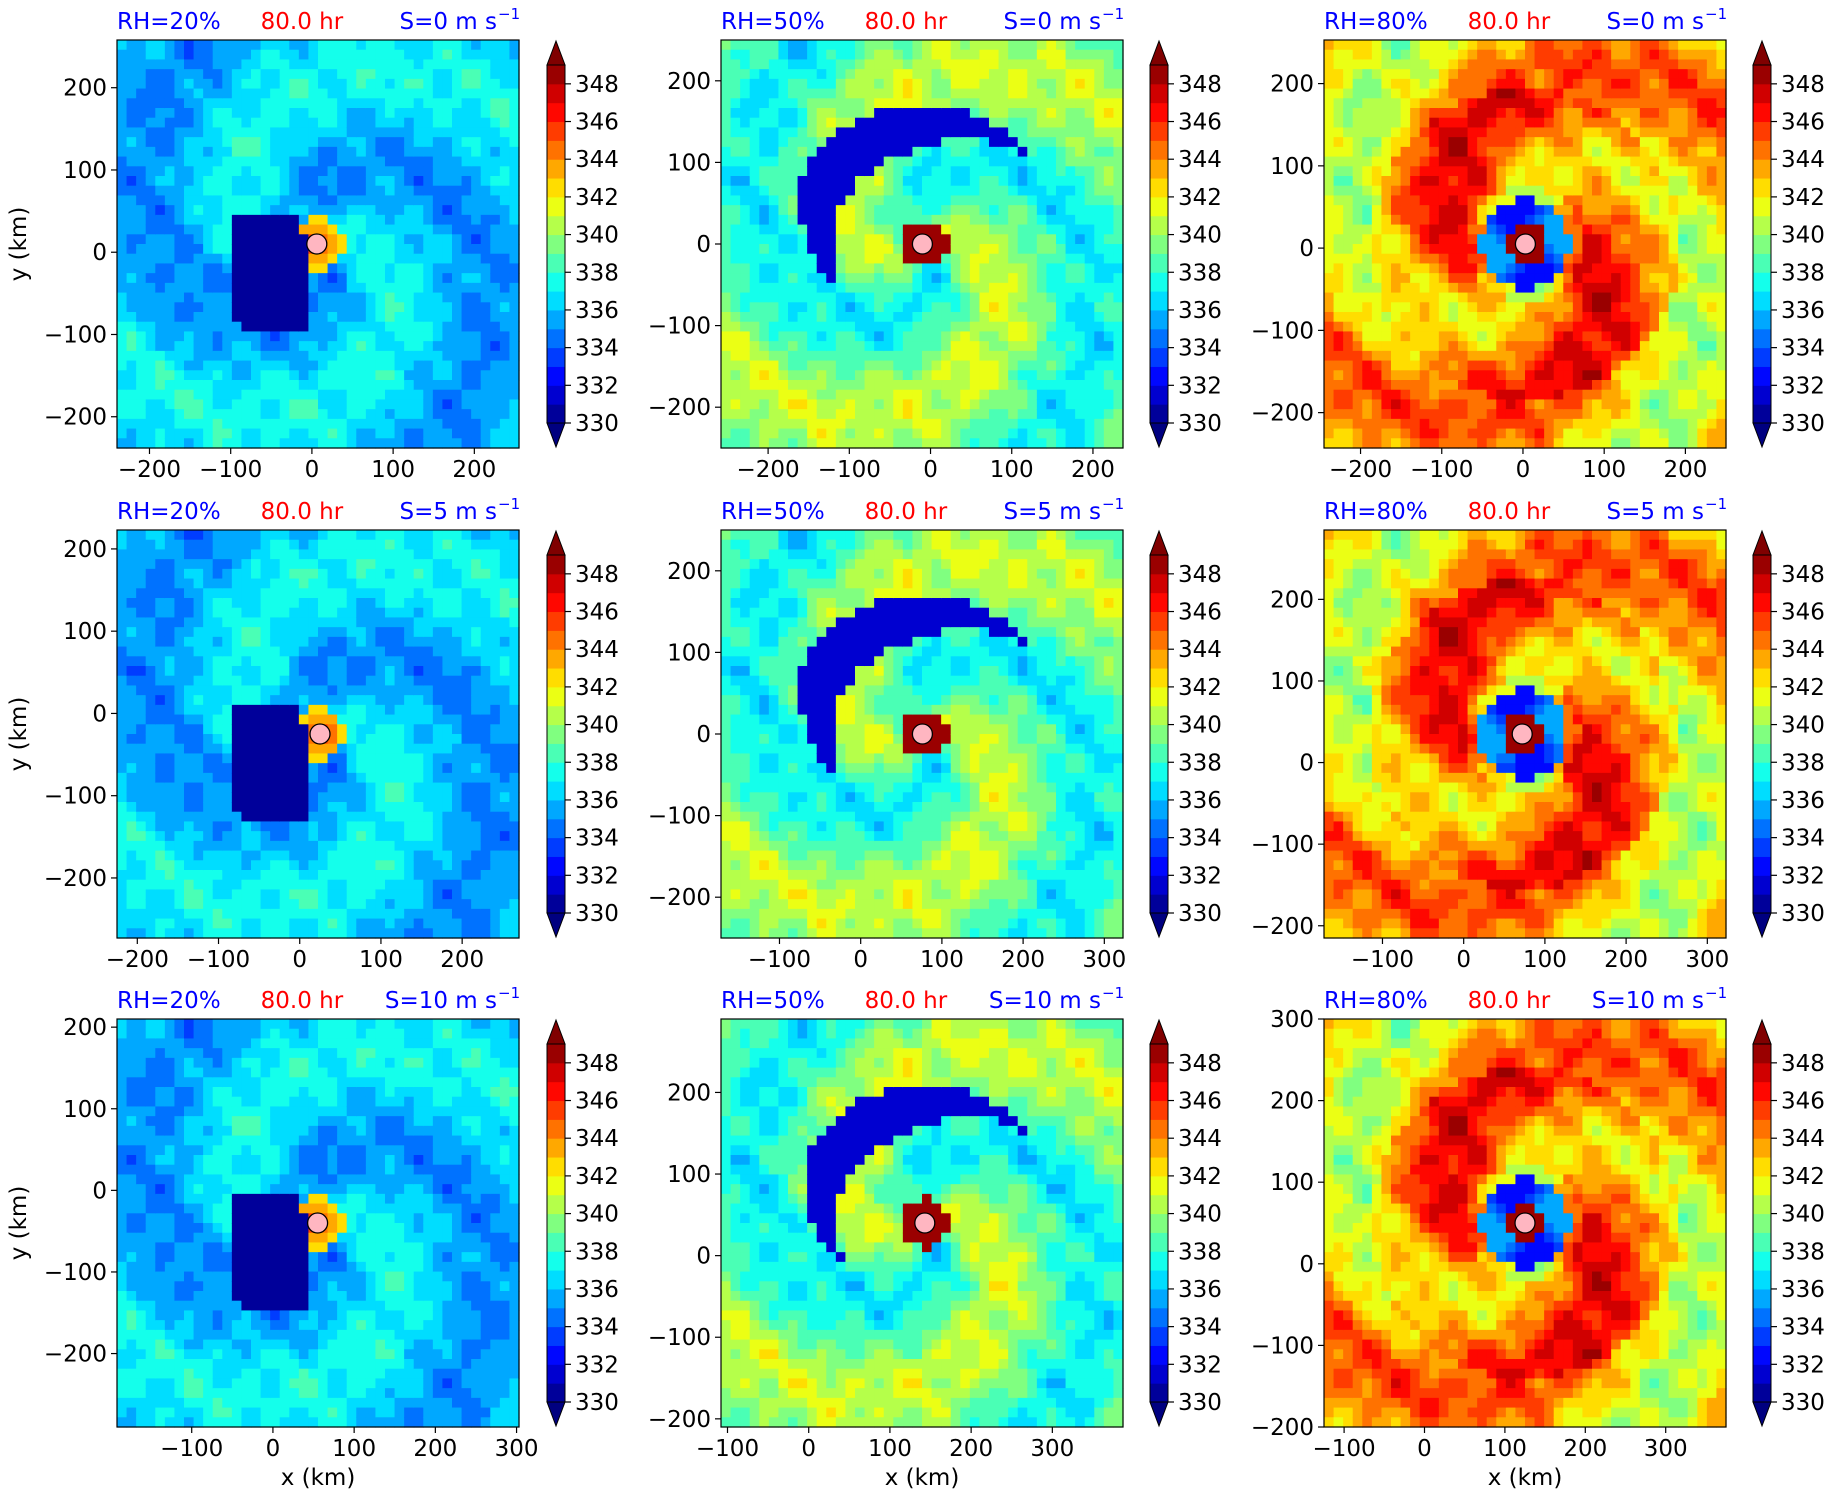 The height and width of the screenshot is (1503, 1833). Describe the element at coordinates (597, 311) in the screenshot. I see `colorbar-tick-label: 336` at that location.